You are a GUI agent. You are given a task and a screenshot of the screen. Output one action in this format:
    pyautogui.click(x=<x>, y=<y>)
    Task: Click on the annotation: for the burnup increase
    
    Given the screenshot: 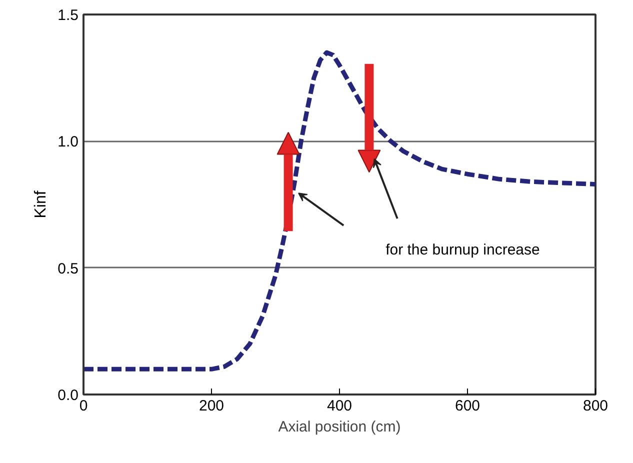 What is the action you would take?
    pyautogui.click(x=463, y=249)
    